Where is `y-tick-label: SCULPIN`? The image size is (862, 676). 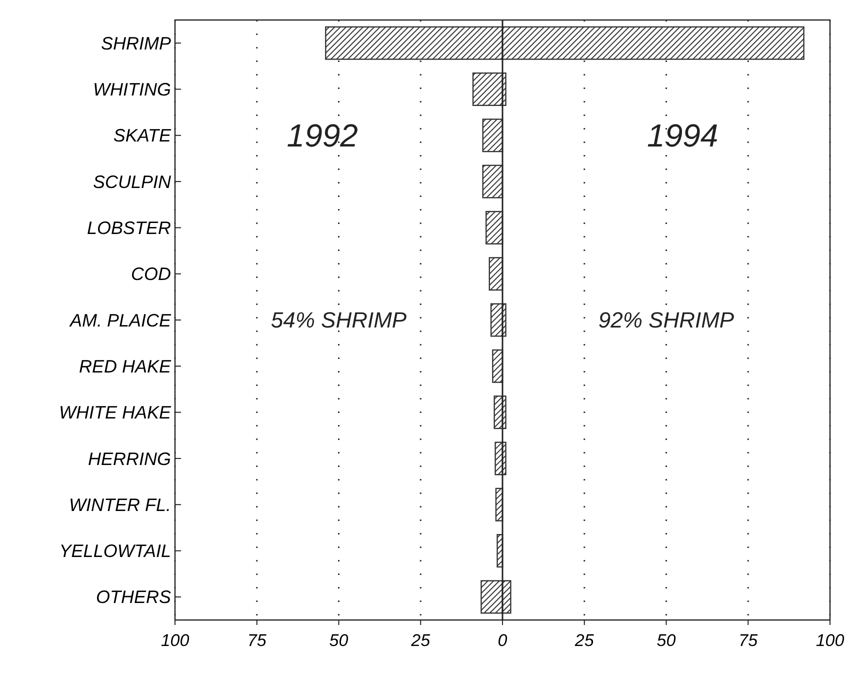
y-tick-label: SCULPIN is located at coordinates (132, 182).